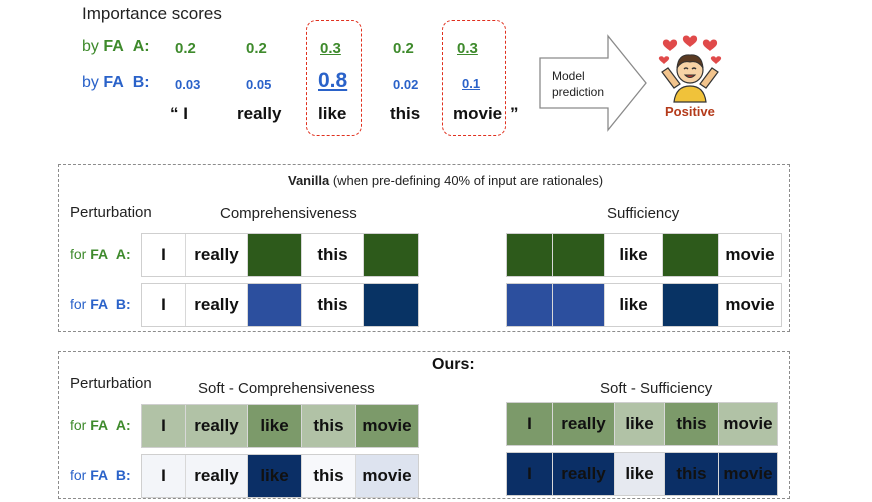 This screenshot has height=502, width=872. I want to click on fa-b-score: 0.05, so click(259, 84).